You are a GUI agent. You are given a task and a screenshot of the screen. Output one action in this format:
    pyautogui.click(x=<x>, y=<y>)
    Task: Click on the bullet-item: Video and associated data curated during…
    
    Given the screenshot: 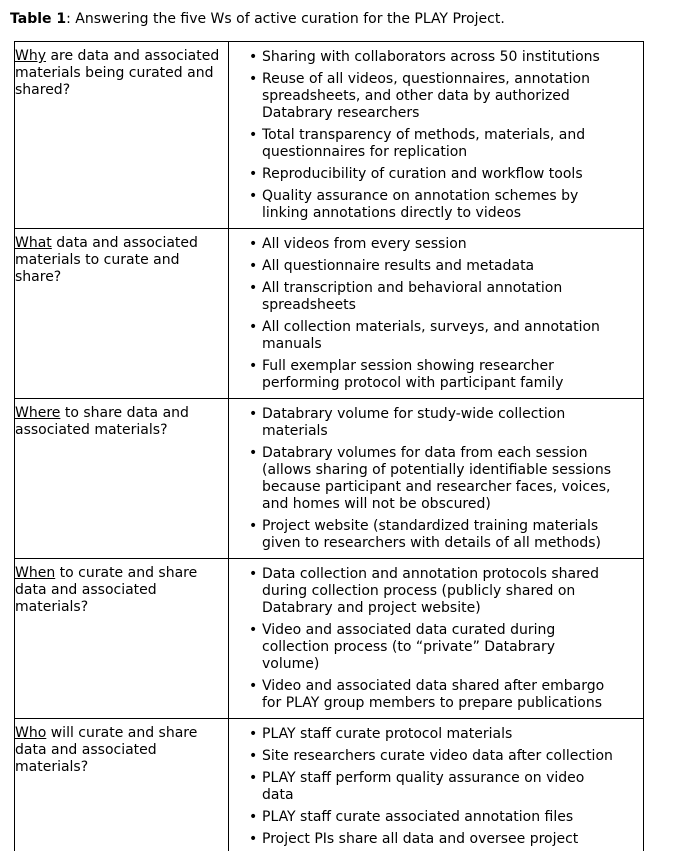 What is the action you would take?
    pyautogui.click(x=432, y=647)
    